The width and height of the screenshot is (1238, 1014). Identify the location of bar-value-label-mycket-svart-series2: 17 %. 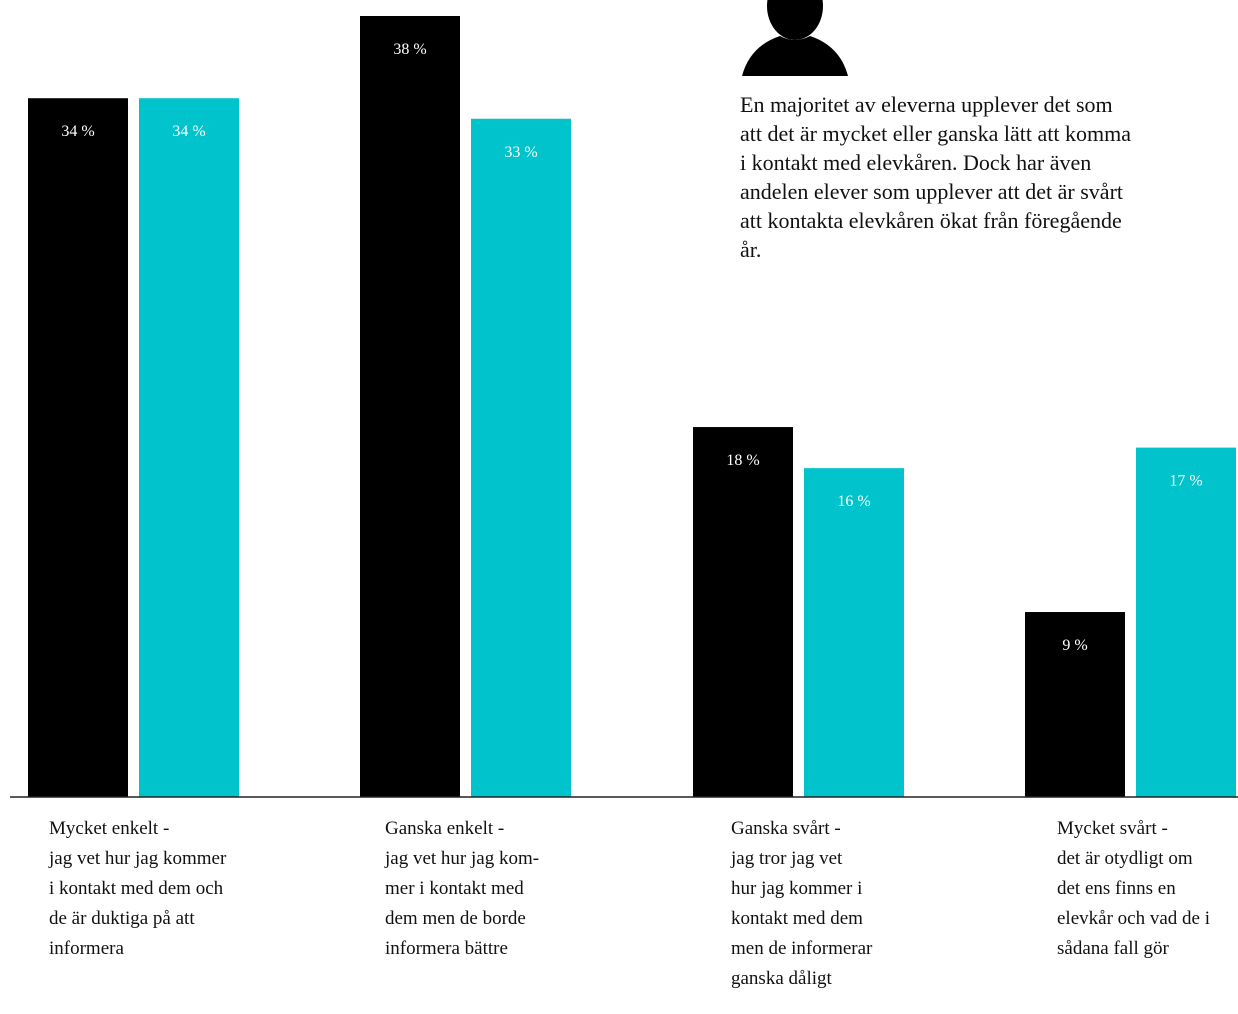
(1185, 481).